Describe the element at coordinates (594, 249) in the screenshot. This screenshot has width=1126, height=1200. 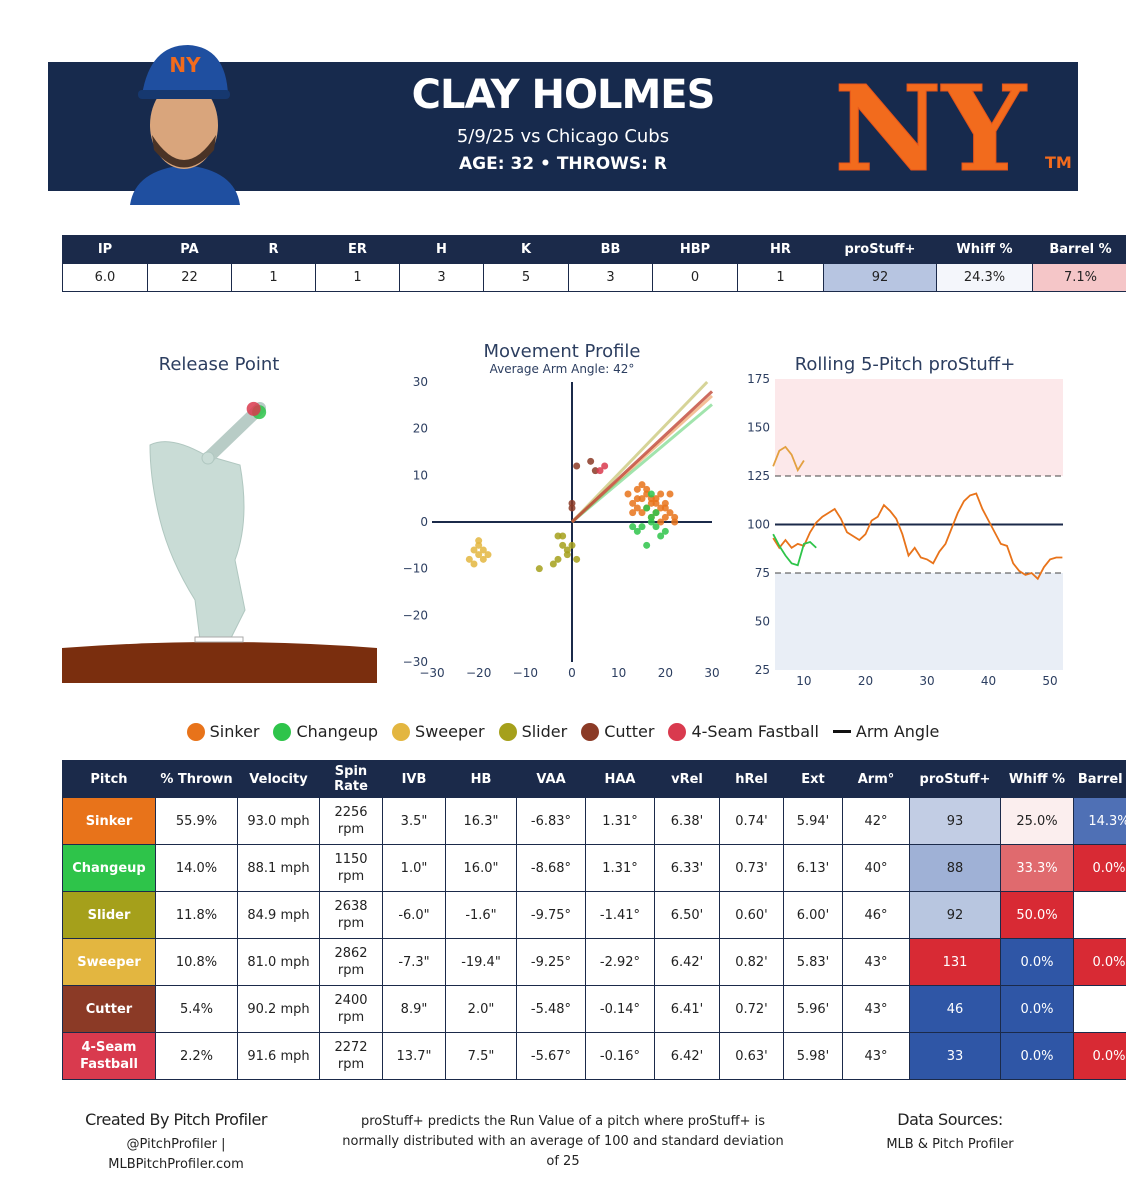
I see `summary-header: IP PA R ER H K BB HBP HR proStuff+ Whiff % Barrel %` at that location.